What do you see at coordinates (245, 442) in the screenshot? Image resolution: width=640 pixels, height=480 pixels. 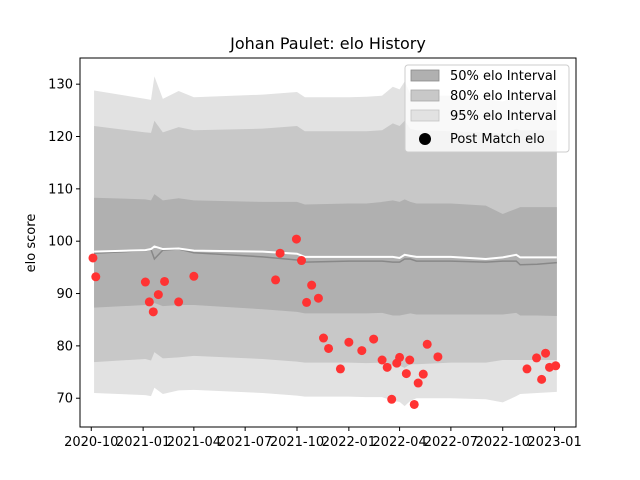 I see `x-tick-label: 2021-07` at bounding box center [245, 442].